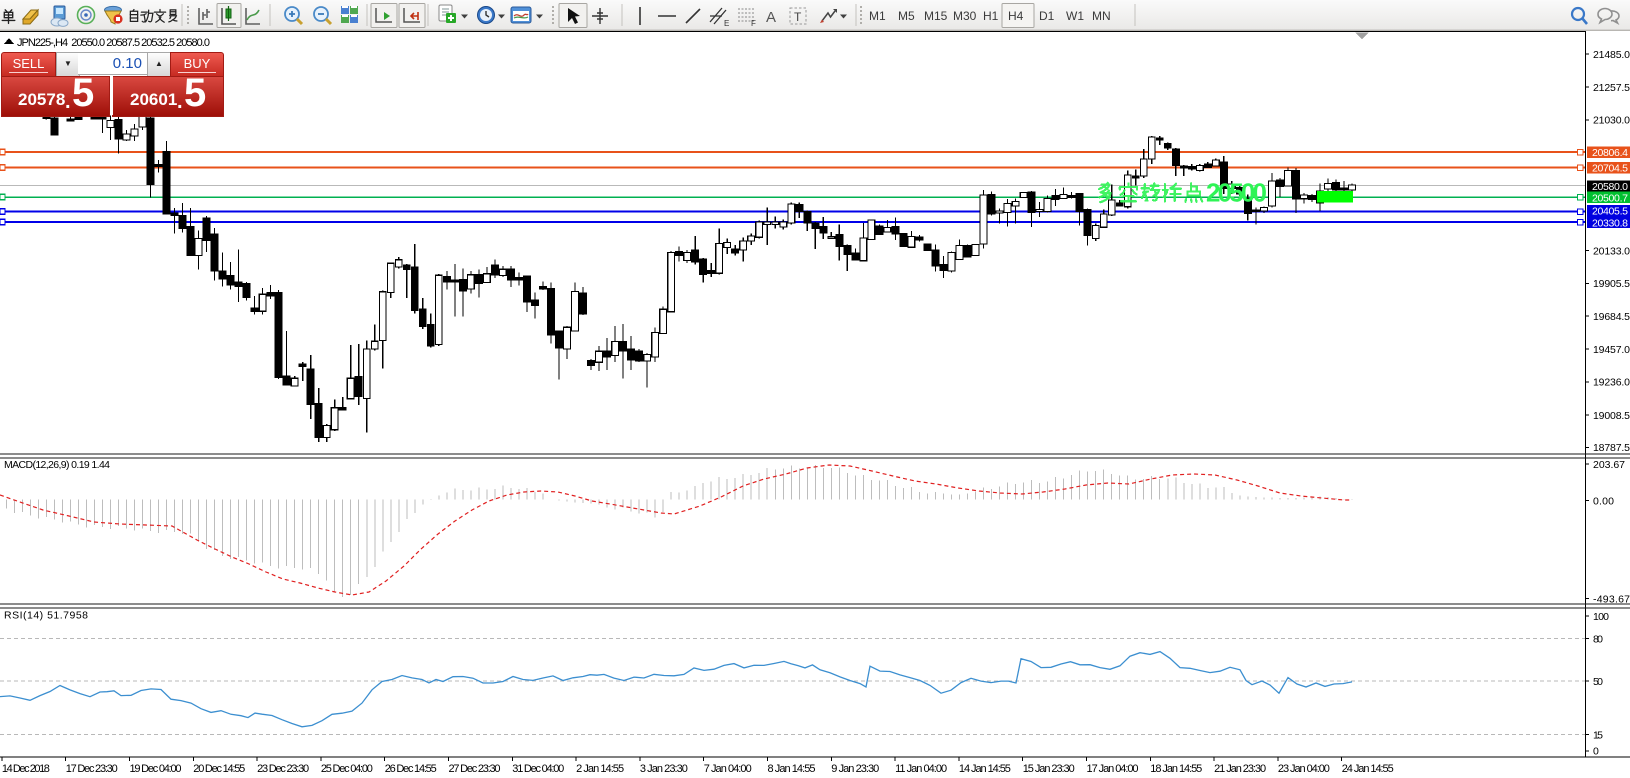 This screenshot has height=778, width=1630. Describe the element at coordinates (798, 17) in the screenshot. I see `svg-text: T` at that location.